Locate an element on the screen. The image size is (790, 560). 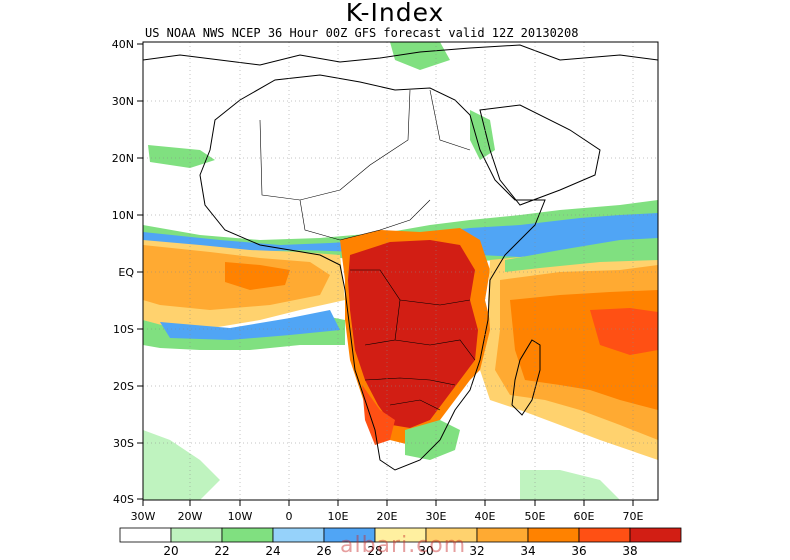
lon-label: 30E is located at coordinates (436, 516).